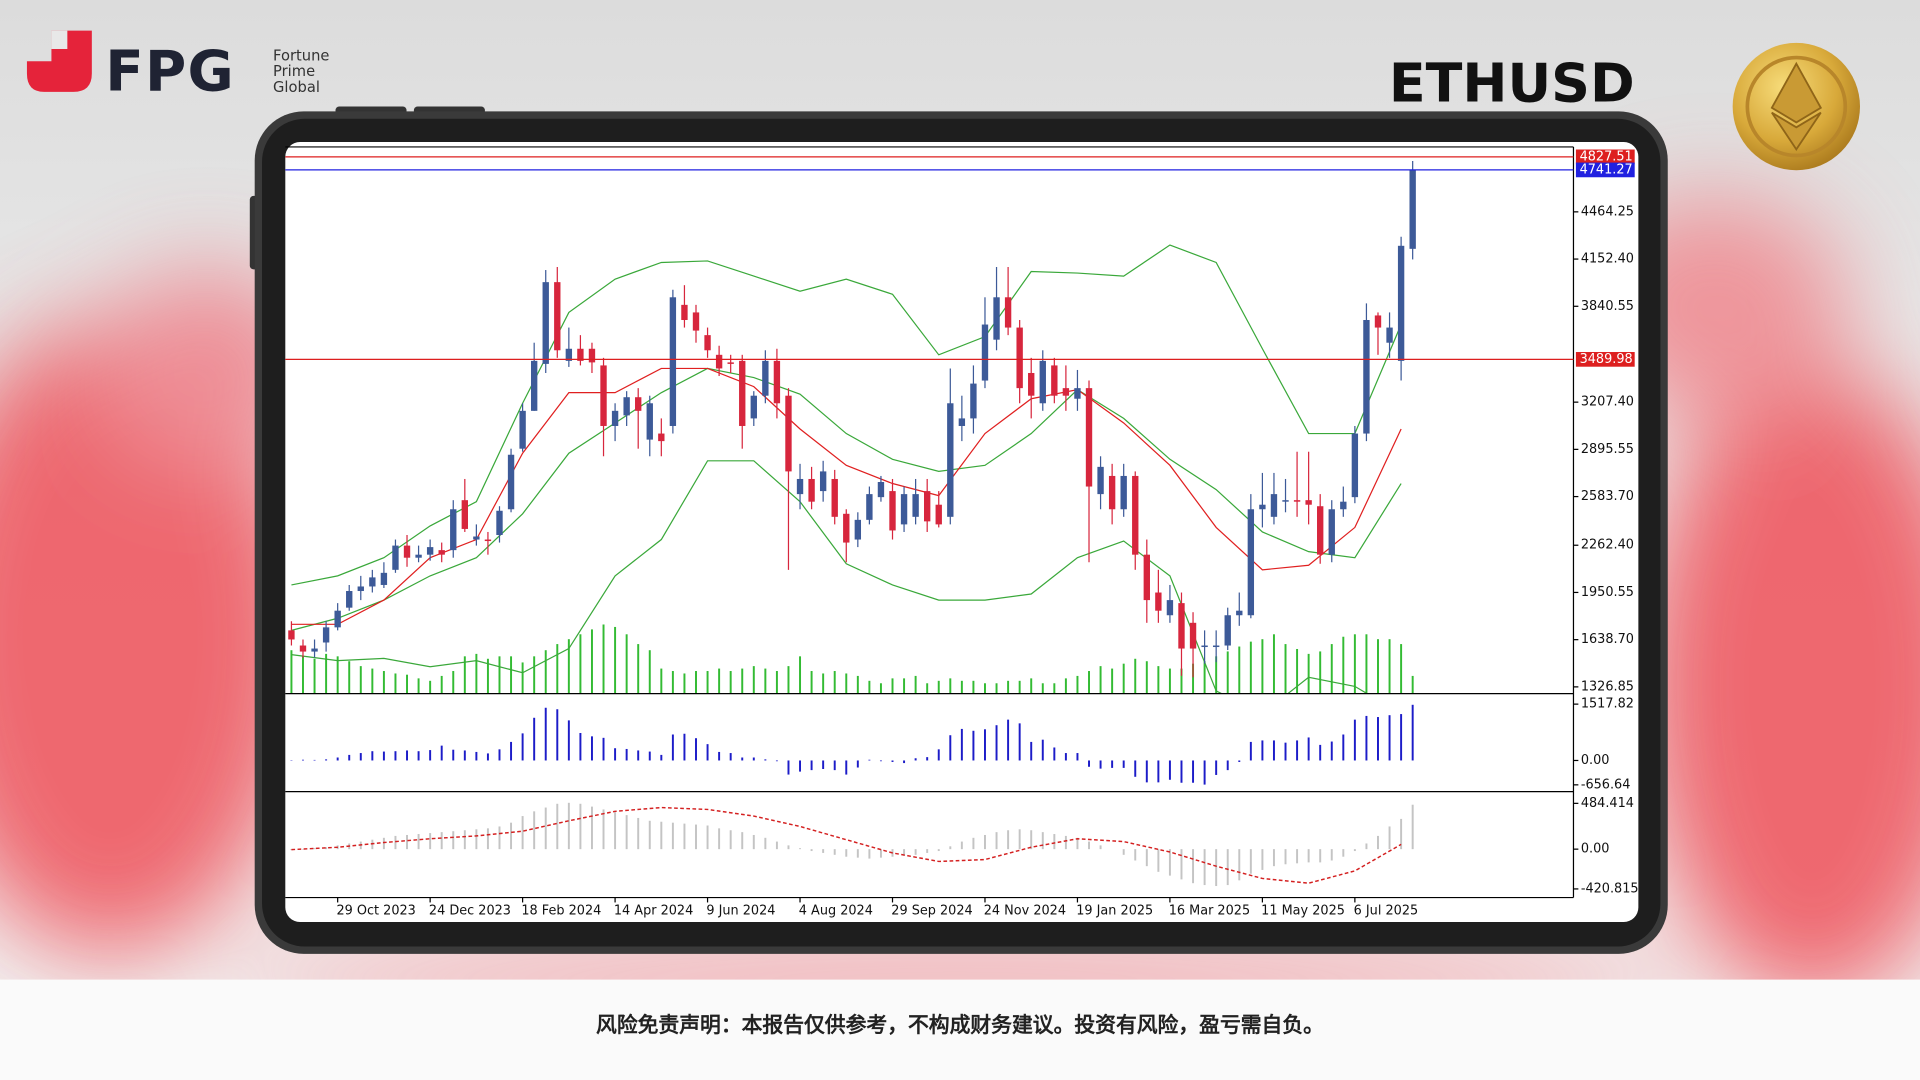  Describe the element at coordinates (470, 911) in the screenshot. I see `x-tick-label: 24 Dec 2023` at that location.